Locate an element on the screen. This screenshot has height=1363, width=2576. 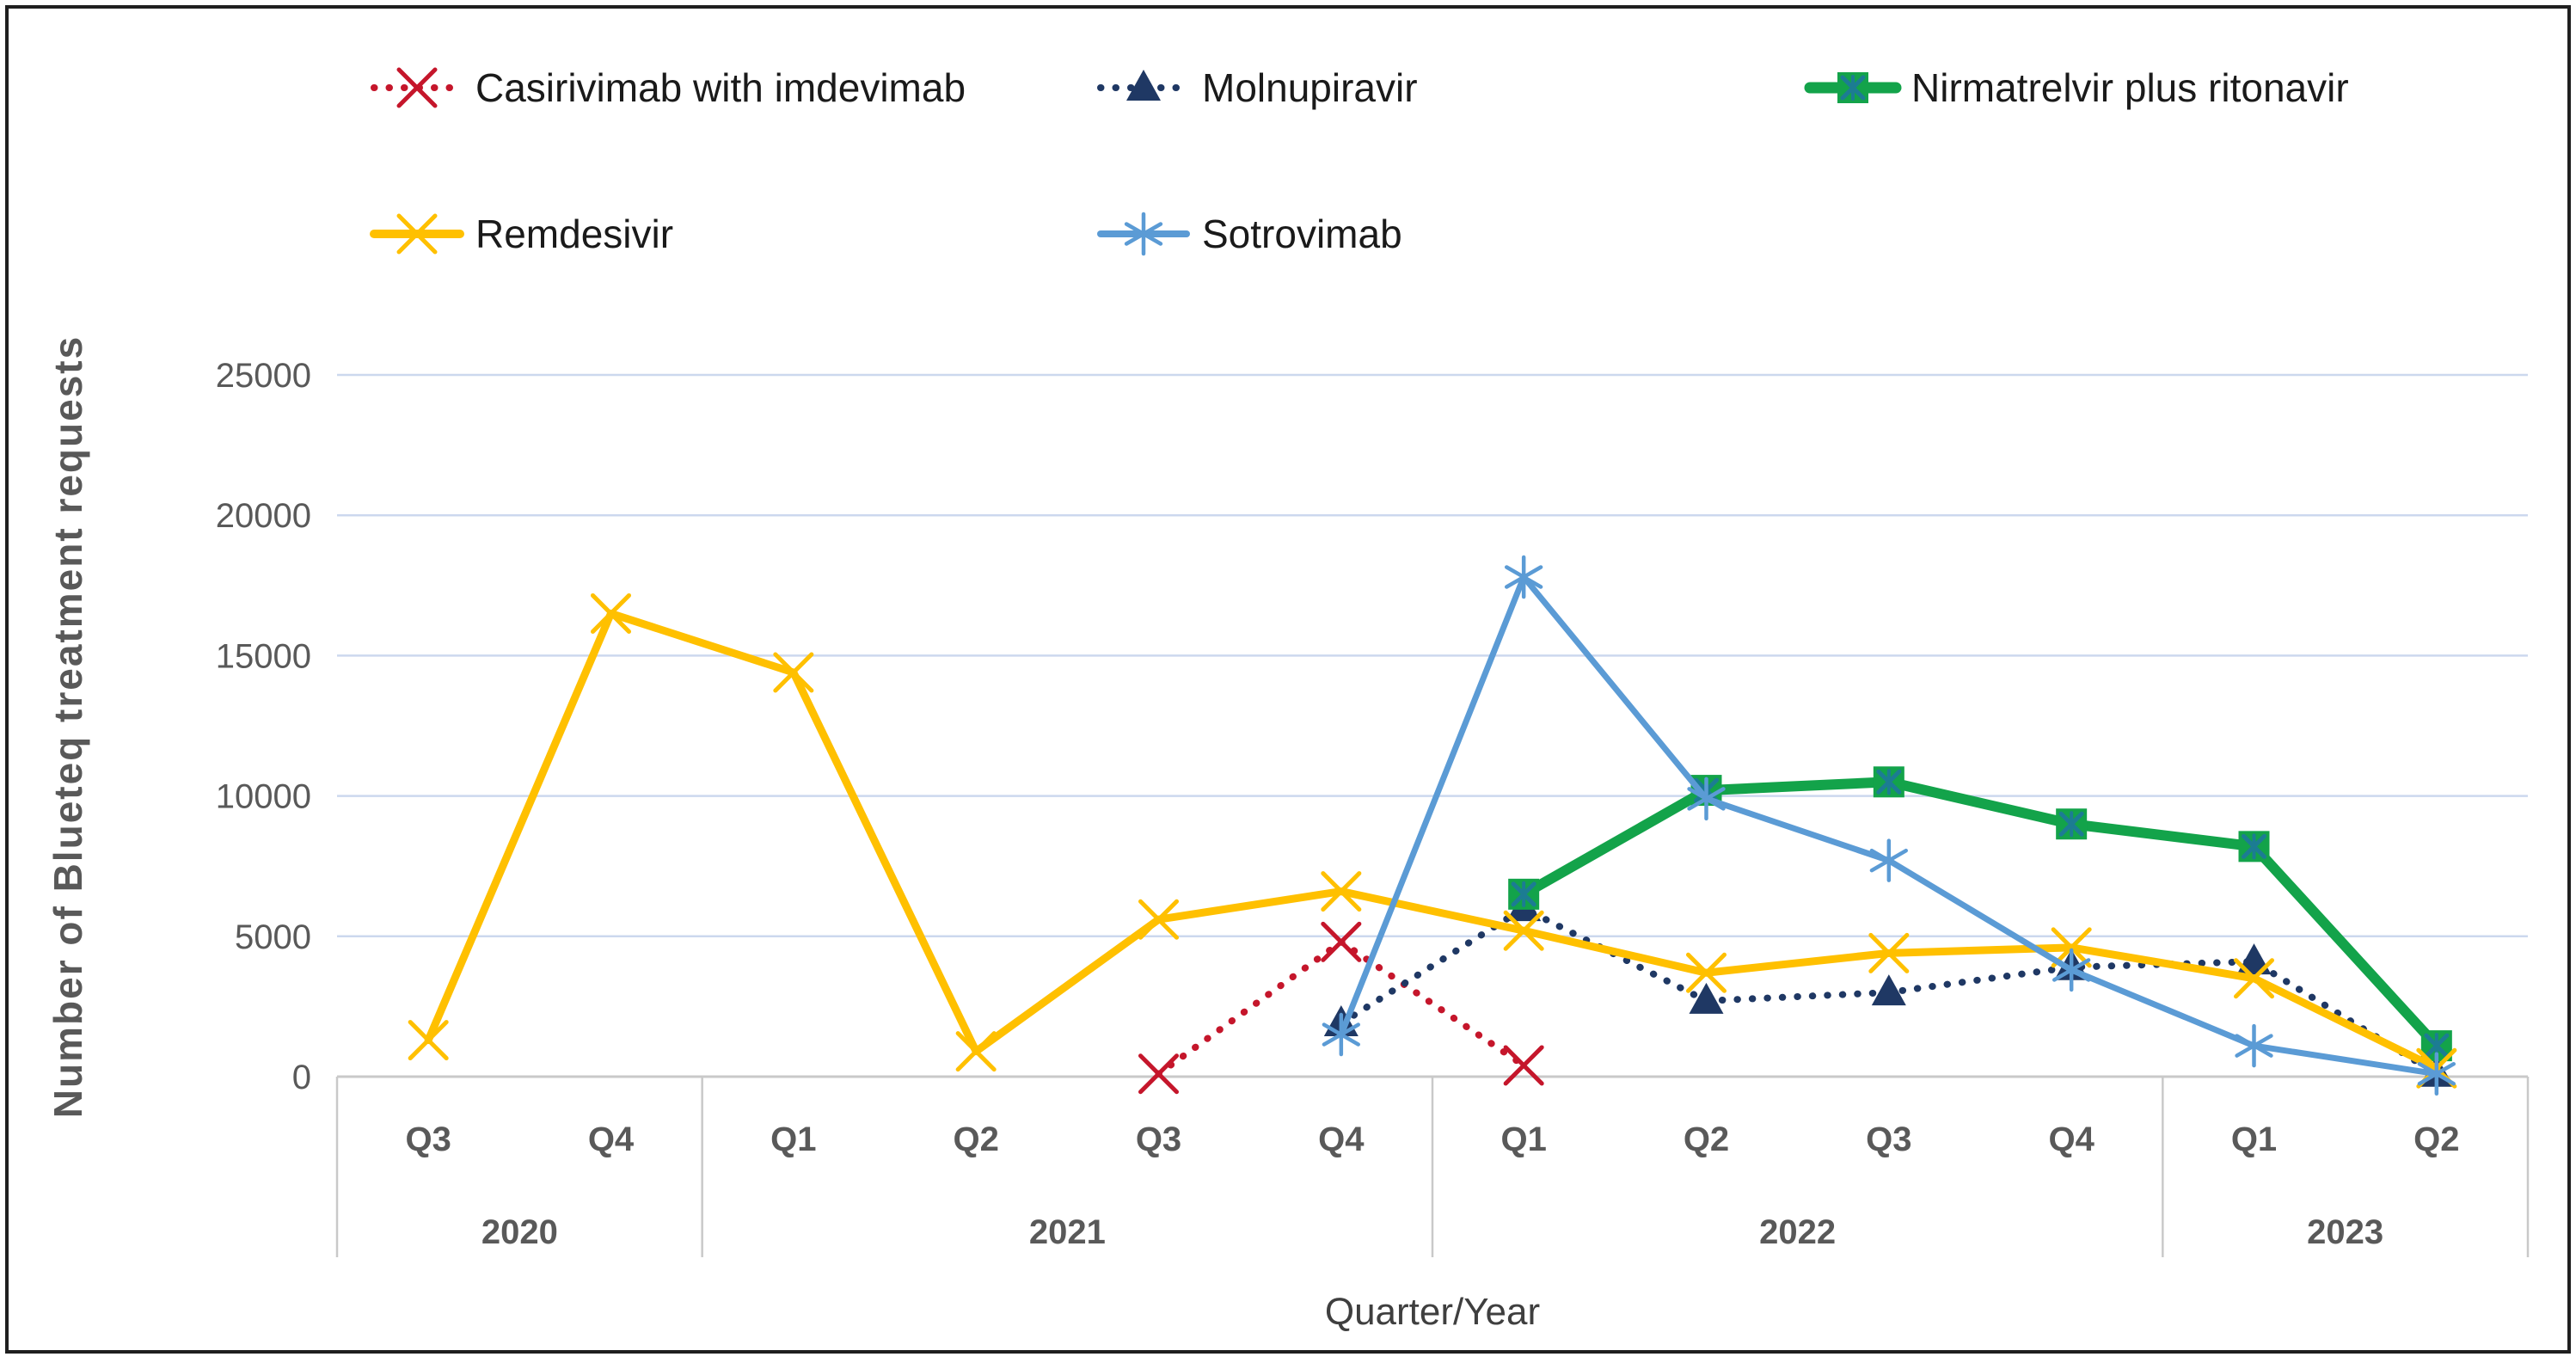
legend-item-sotrovimab: Sotrovimab is located at coordinates (1249, 234).